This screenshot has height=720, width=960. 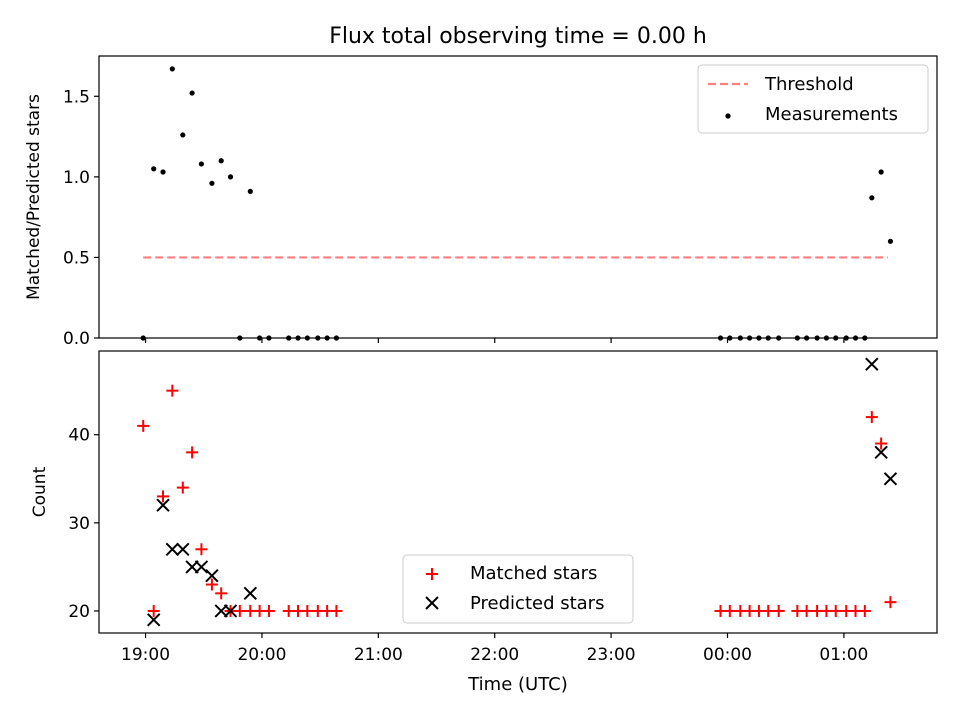 I want to click on legend-measurements-label: Measurements, so click(x=831, y=114).